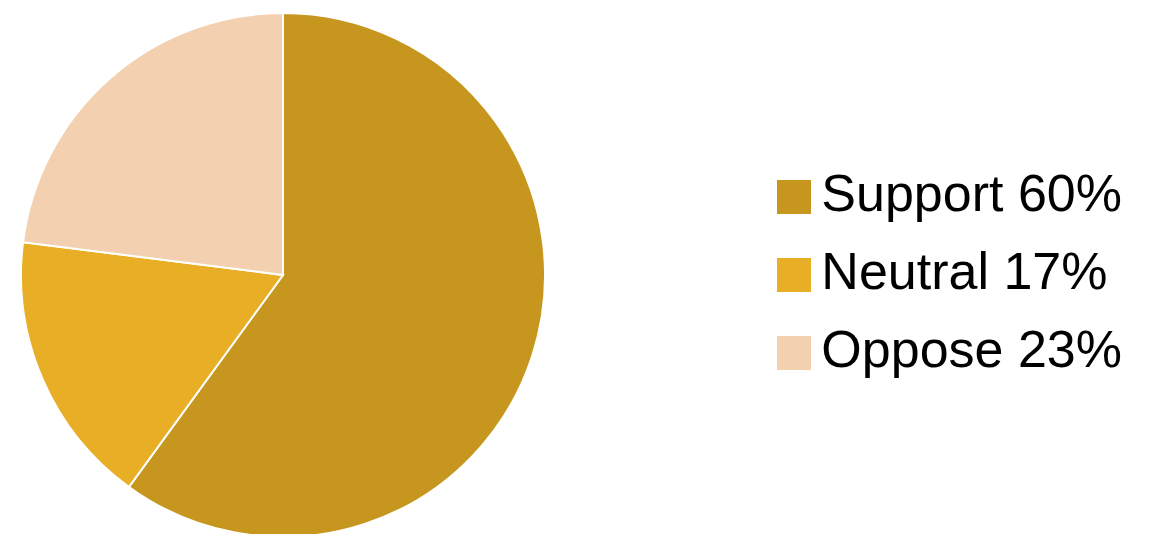  What do you see at coordinates (971, 349) in the screenshot?
I see `legend-label: Oppose 23%` at bounding box center [971, 349].